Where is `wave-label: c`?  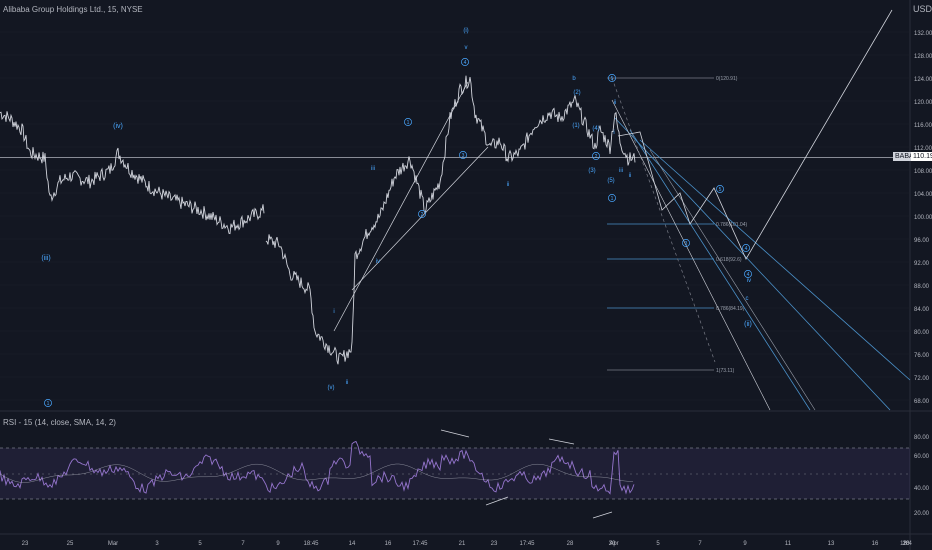 wave-label: c is located at coordinates (747, 299).